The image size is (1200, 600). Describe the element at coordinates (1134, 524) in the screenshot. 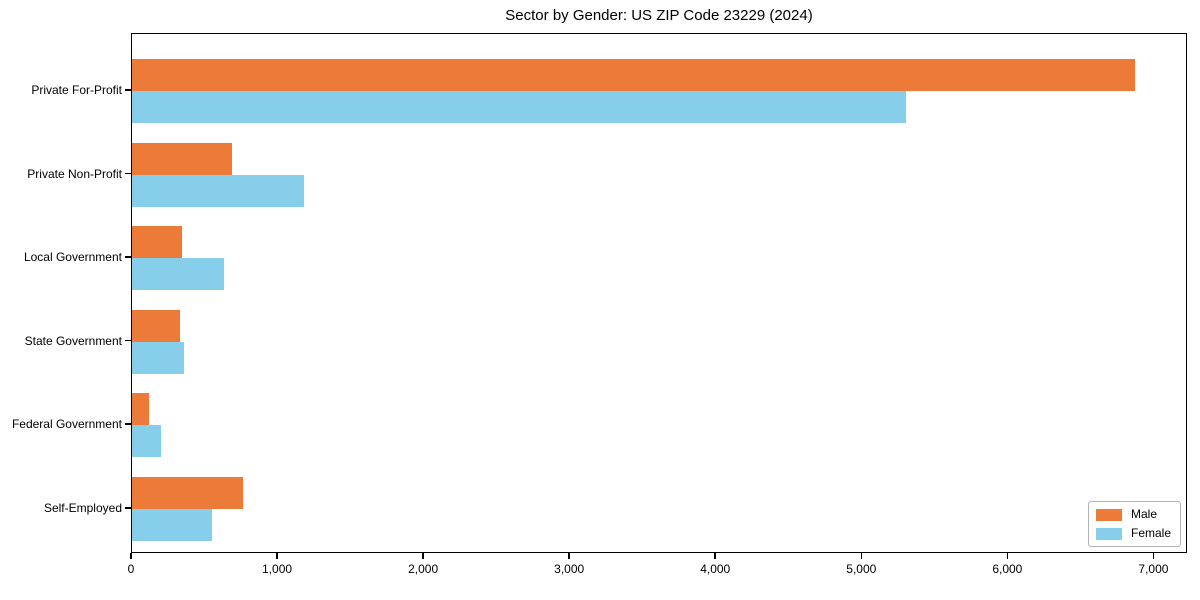

I see `legend: Male Female` at that location.